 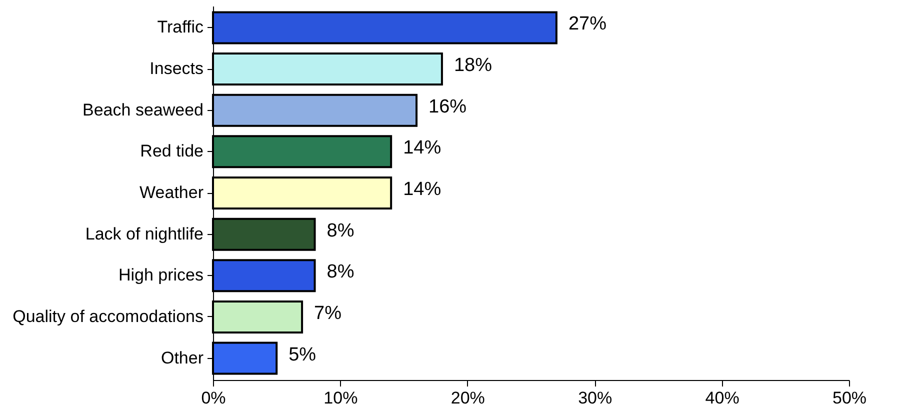 What do you see at coordinates (143, 110) in the screenshot?
I see `y-tick-label: Beach seaweed` at bounding box center [143, 110].